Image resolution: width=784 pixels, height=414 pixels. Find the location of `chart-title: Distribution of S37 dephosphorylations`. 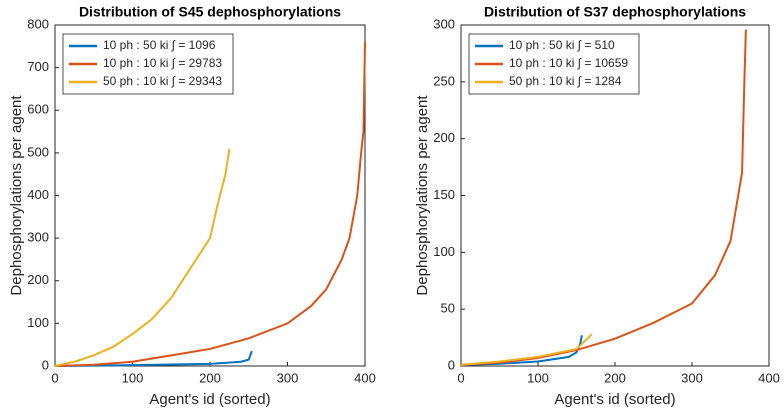

chart-title: Distribution of S37 dephosphorylations is located at coordinates (615, 12).